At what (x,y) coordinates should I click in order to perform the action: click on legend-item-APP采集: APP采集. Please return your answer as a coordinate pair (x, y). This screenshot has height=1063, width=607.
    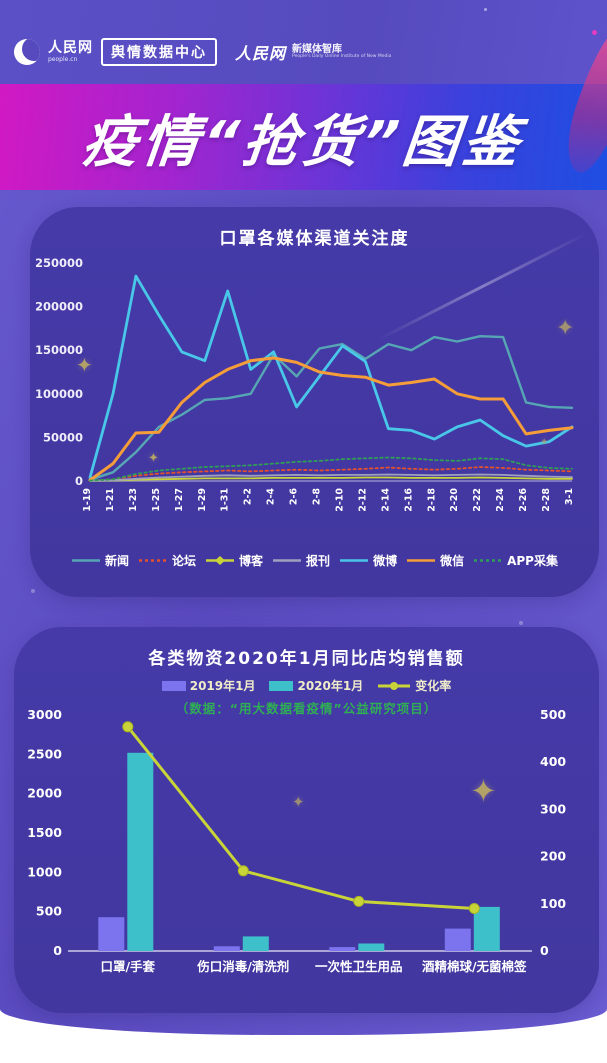
    Looking at the image, I should click on (515, 560).